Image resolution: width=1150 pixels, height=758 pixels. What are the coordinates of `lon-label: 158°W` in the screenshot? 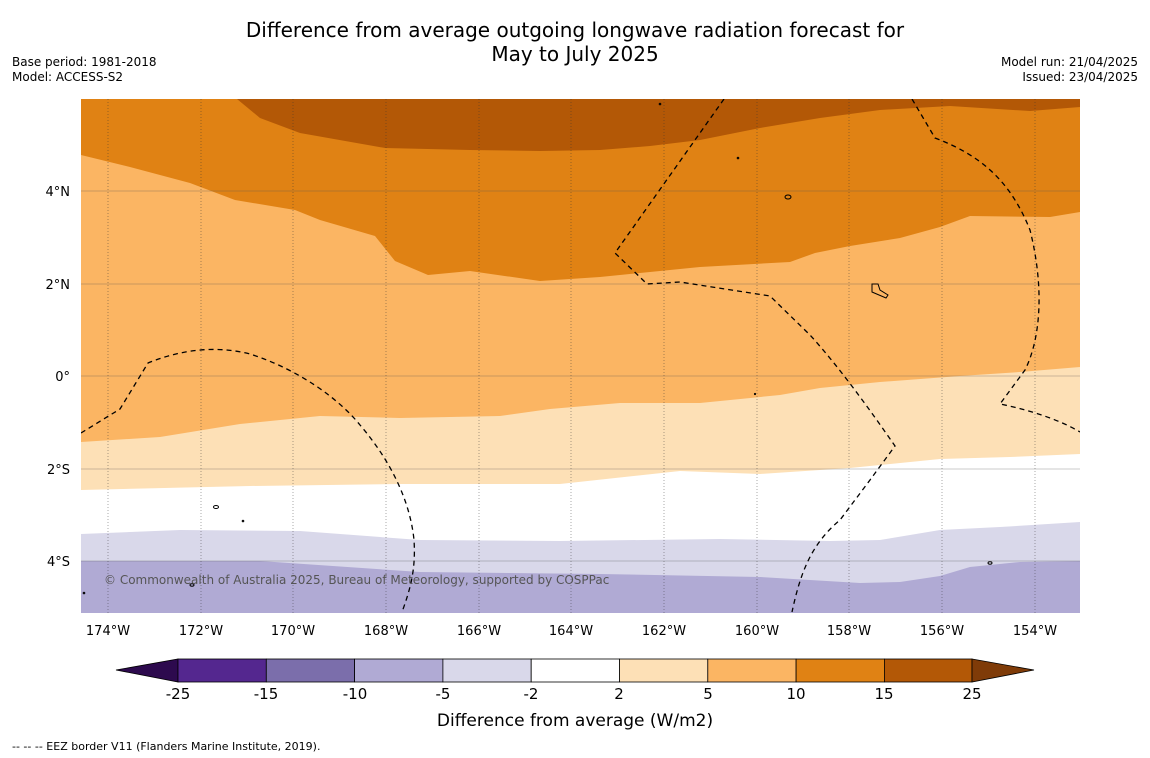 It's located at (849, 631).